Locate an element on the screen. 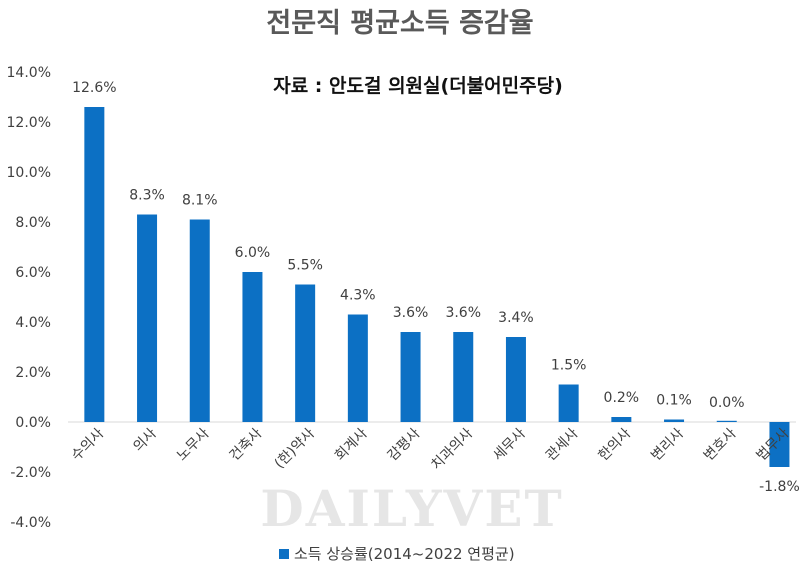 Image resolution: width=800 pixels, height=572 pixels. data-label: 0.0% is located at coordinates (727, 403).